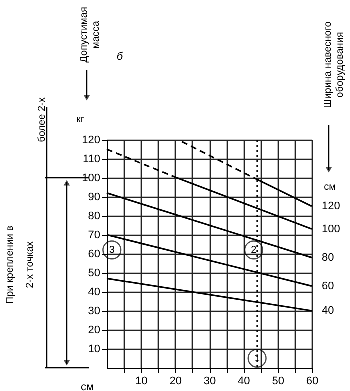 The image size is (350, 391). I want to click on text: более 2-х, so click(42, 120).